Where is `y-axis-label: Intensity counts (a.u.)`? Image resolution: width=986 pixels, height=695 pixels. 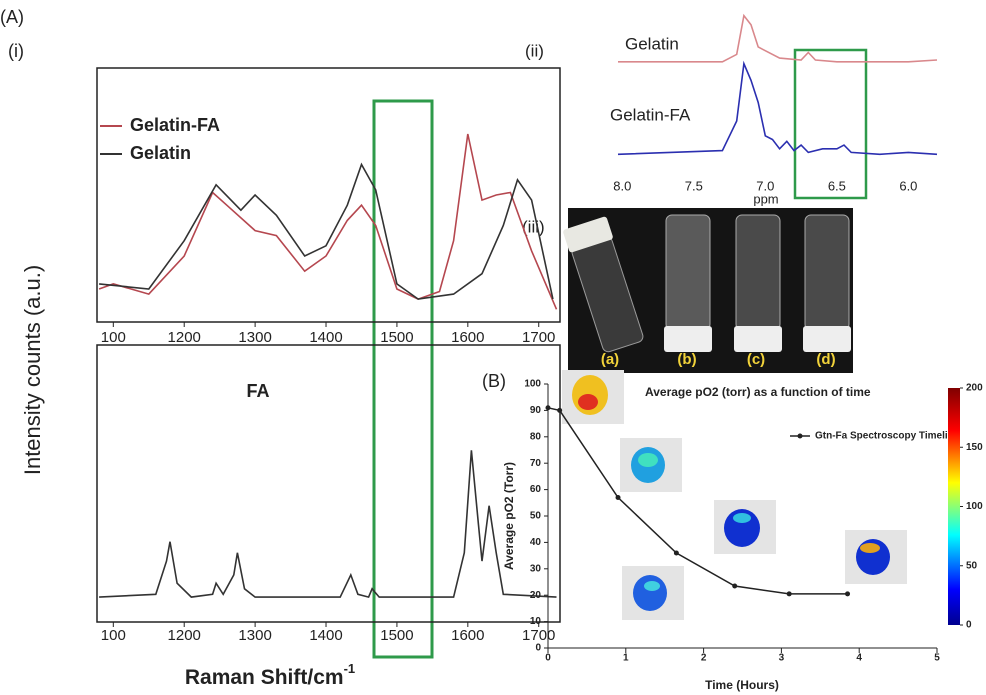
y-axis-label: Intensity counts (a.u.) is located at coordinates (32, 370).